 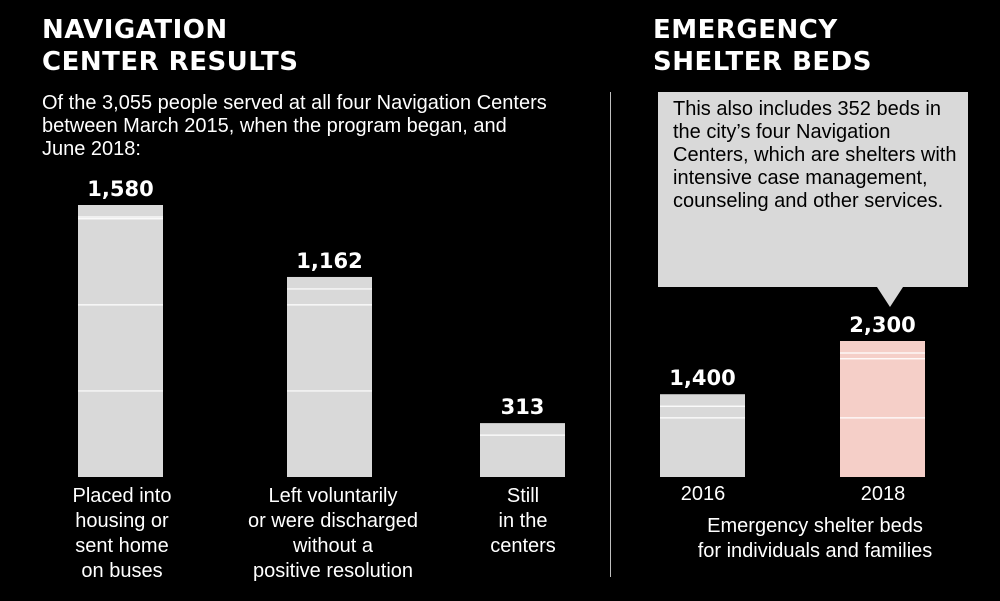 What do you see at coordinates (883, 494) in the screenshot?
I see `category-label-2018: 2018` at bounding box center [883, 494].